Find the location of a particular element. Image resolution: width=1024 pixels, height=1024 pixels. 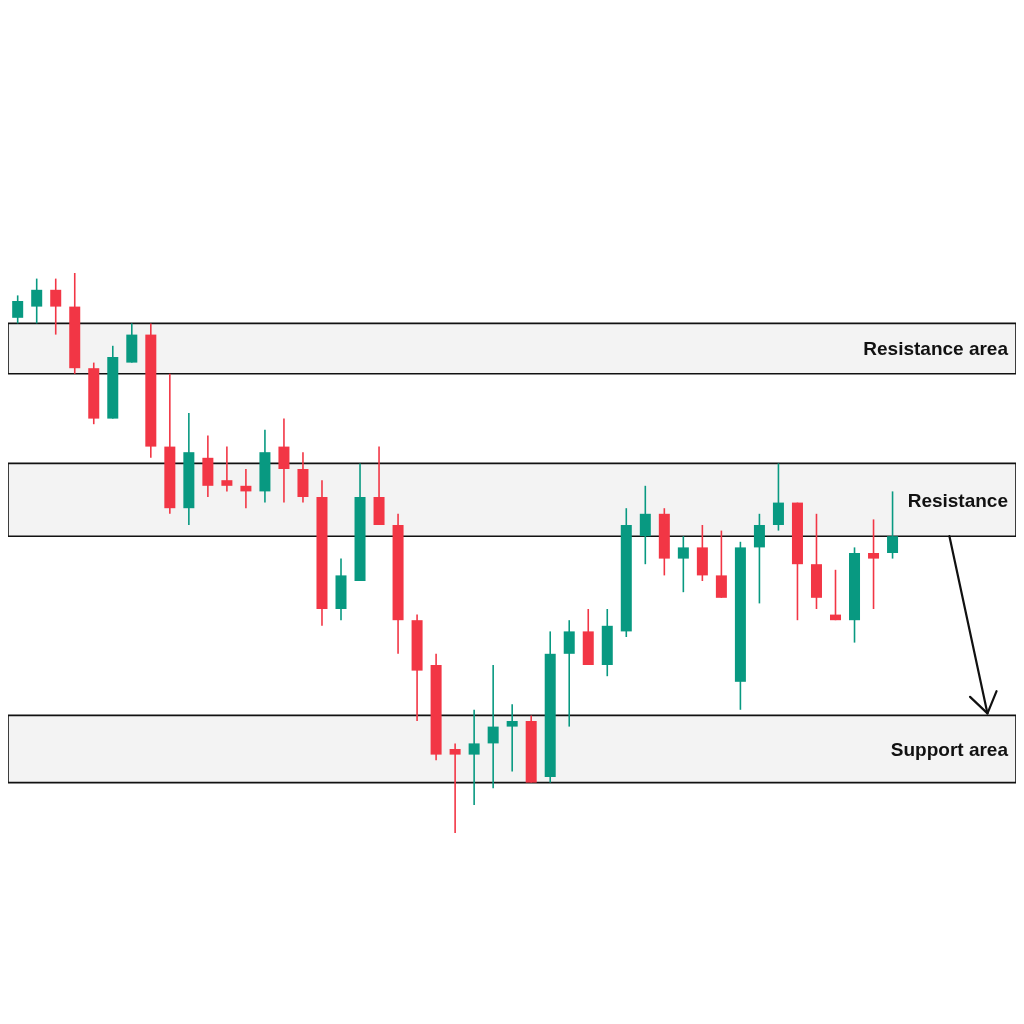

band-label: Resistance area is located at coordinates (936, 349).